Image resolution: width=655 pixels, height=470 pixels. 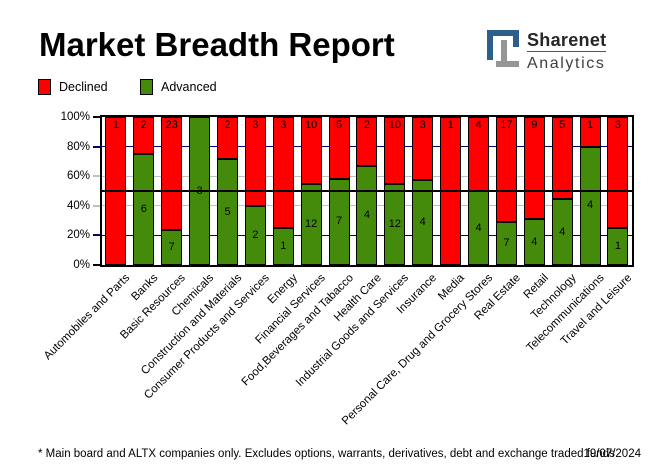 I want to click on x-label-automobiles-and-parts: Automobiles and Parts, so click(x=87, y=317).